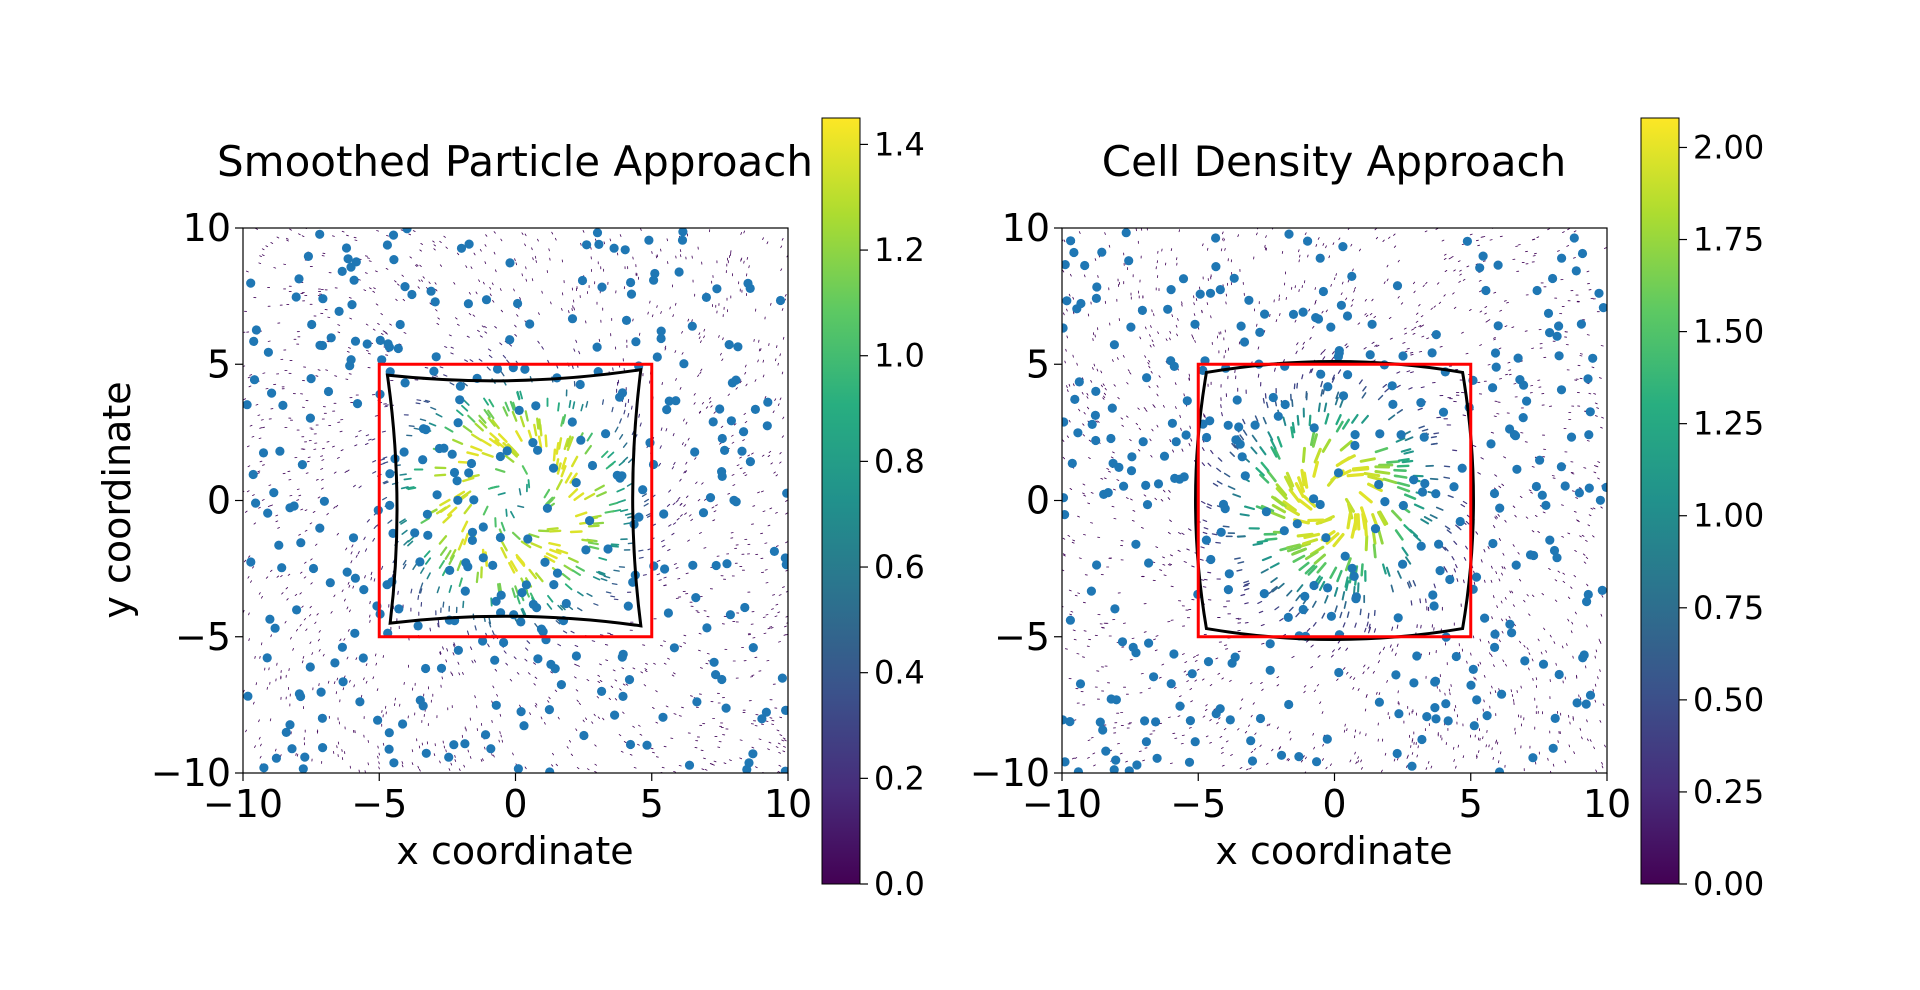 The height and width of the screenshot is (990, 1920). I want to click on colorbar-tick-label: 1.00, so click(1728, 516).